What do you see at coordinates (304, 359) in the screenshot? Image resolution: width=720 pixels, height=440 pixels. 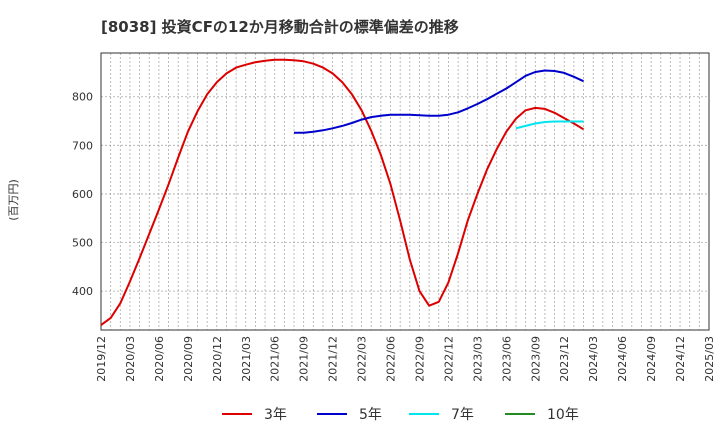 I see `x-tick-label: 2021/09` at bounding box center [304, 359].